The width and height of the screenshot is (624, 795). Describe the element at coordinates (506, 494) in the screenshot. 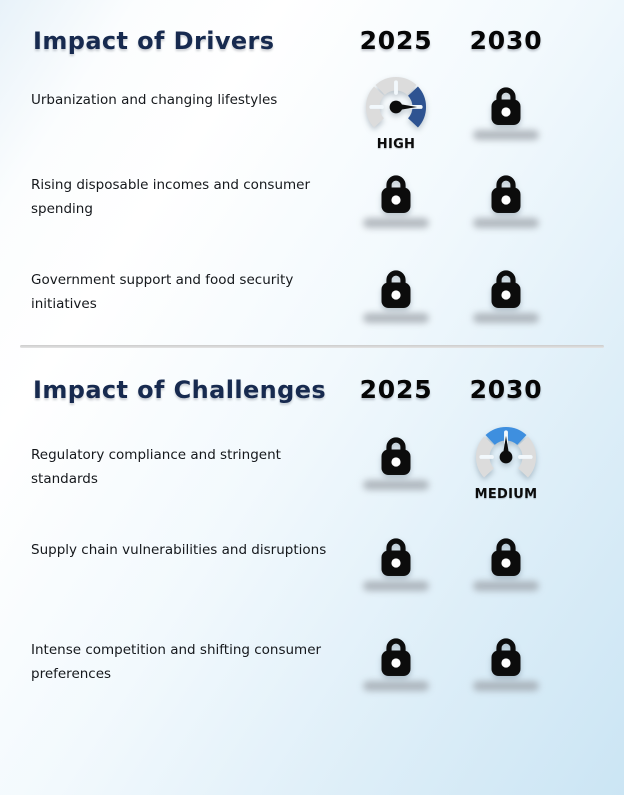

I see `gauge-level-label: MEDIUM` at that location.